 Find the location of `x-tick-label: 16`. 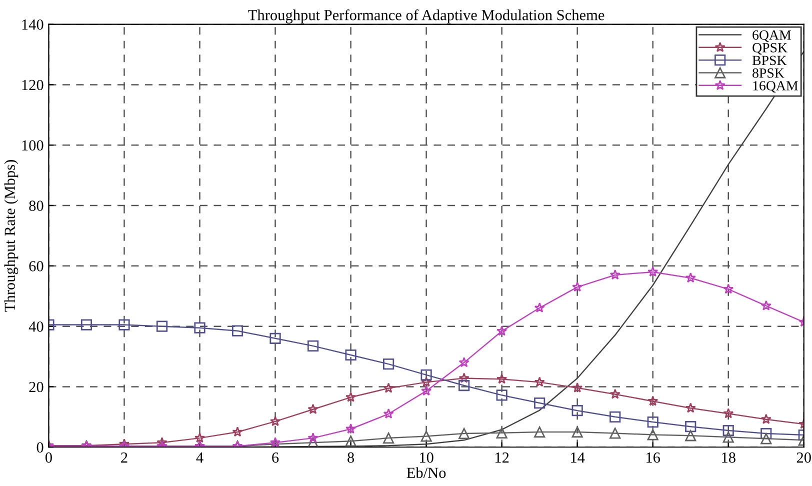

x-tick-label: 16 is located at coordinates (653, 457).